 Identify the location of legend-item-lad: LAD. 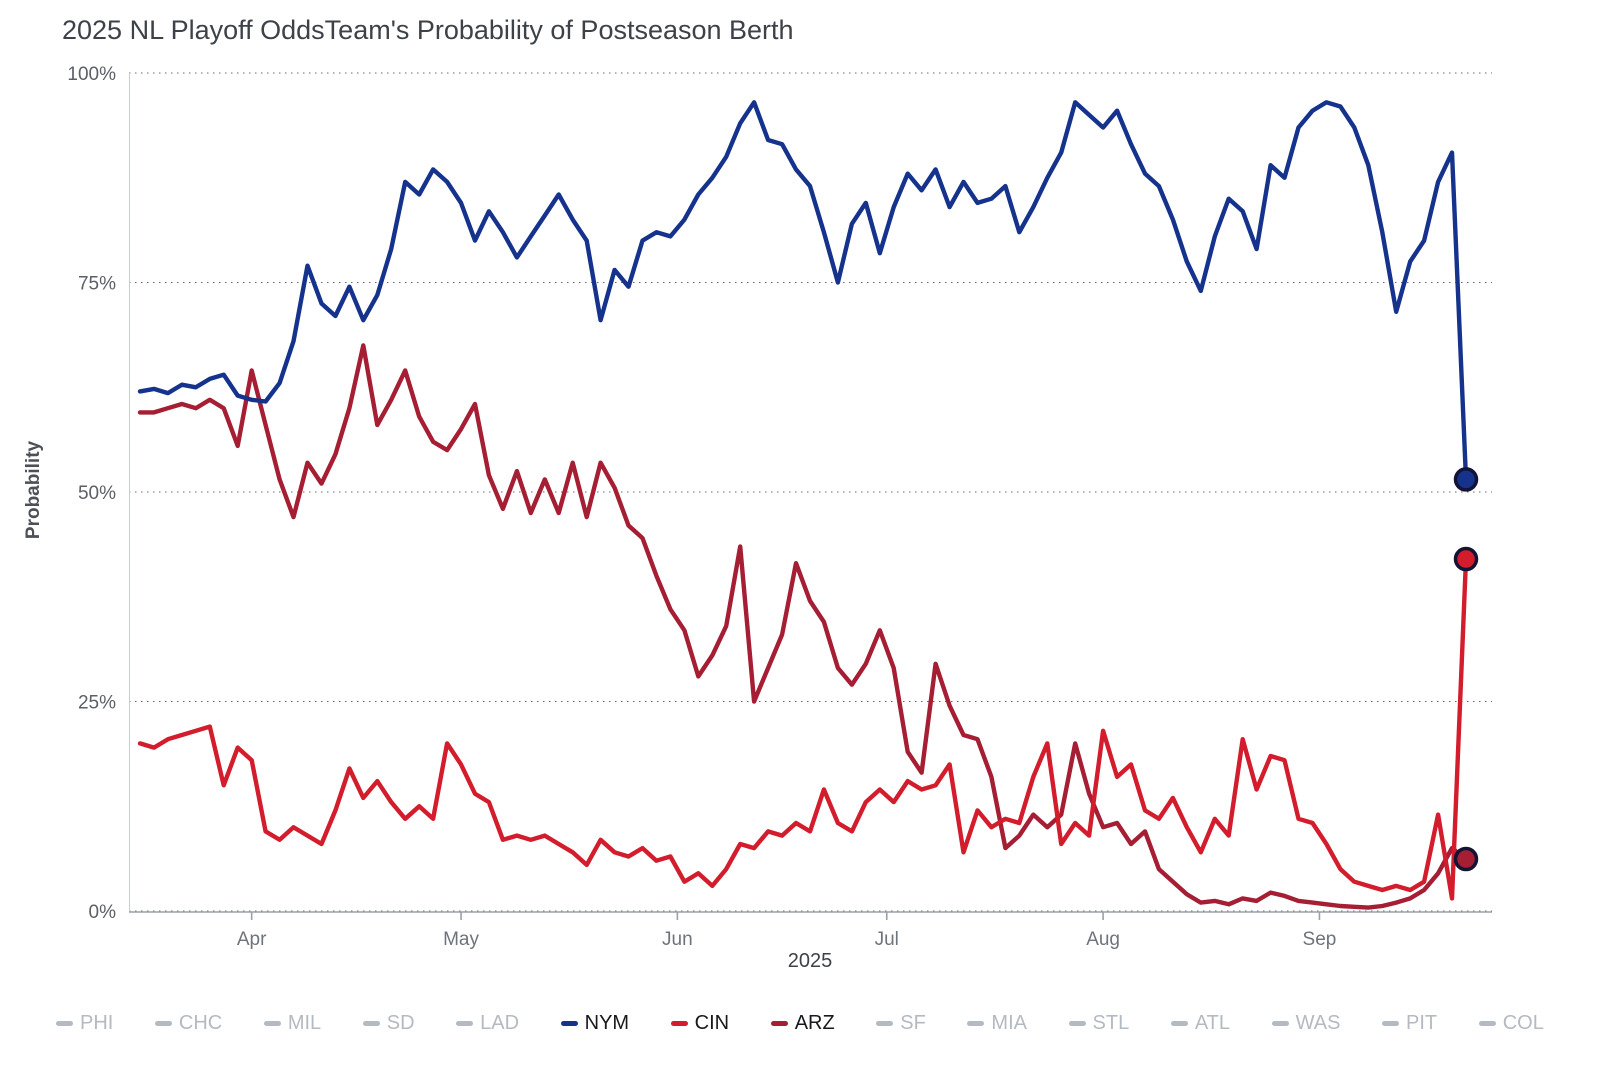
(487, 1023).